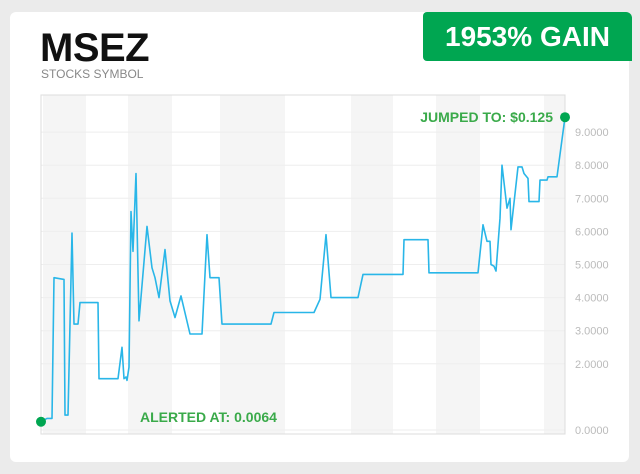 The image size is (640, 474). Describe the element at coordinates (527, 36) in the screenshot. I see `gain-badge: 1953% GAIN` at that location.